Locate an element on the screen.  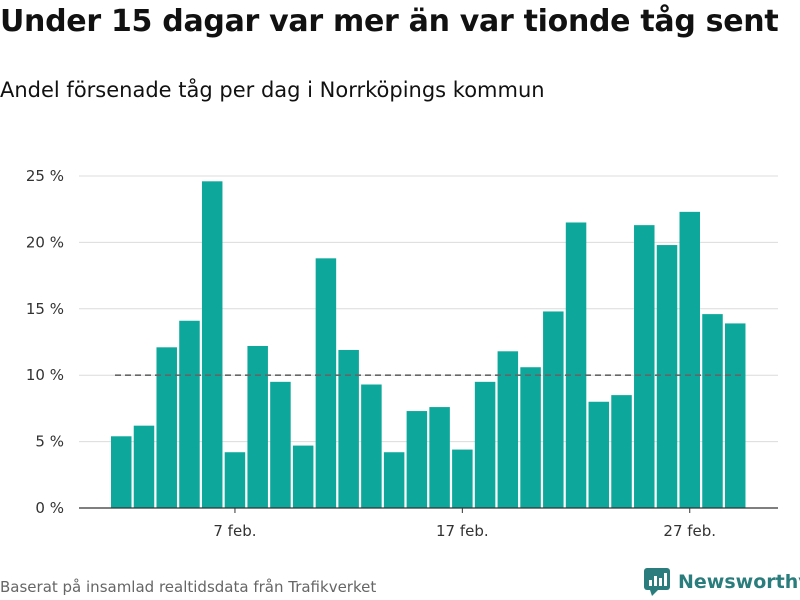
y-axis-ticks: 0 % 5 % 10 % 15 % 20 % 25 % is located at coordinates (45, 342).